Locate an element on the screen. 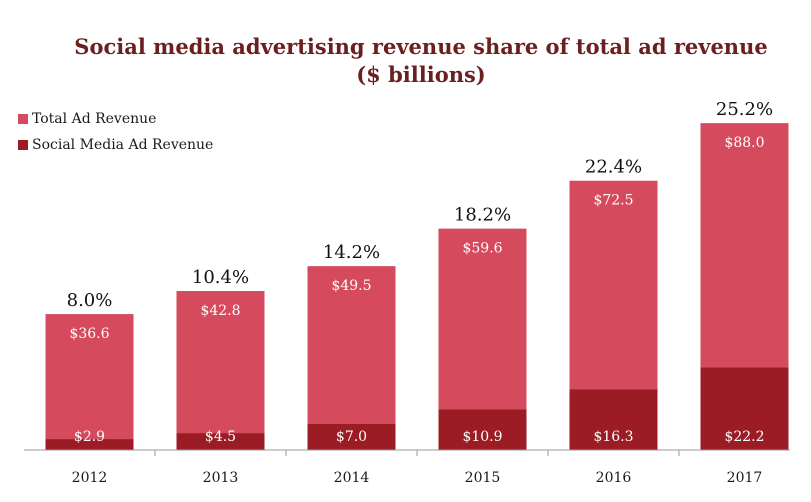 The image size is (811, 502). total-value-label: $59.6 is located at coordinates (482, 249).